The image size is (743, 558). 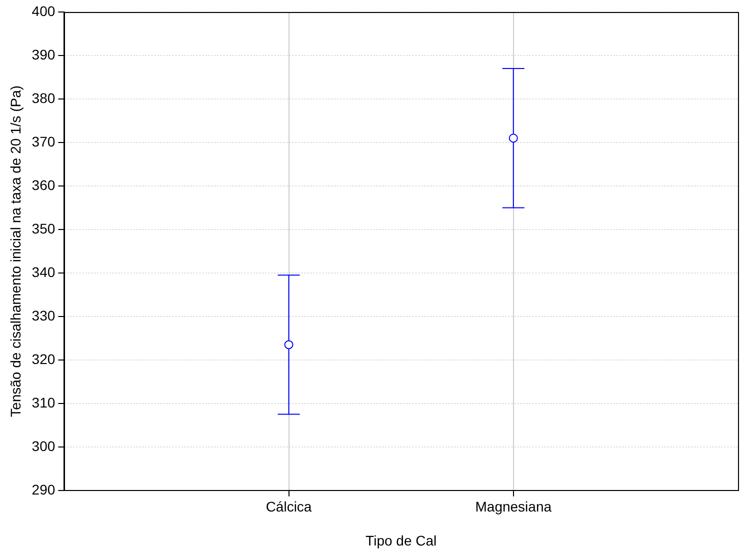 What do you see at coordinates (44, 184) in the screenshot?
I see `y-tick-label: 360` at bounding box center [44, 184].